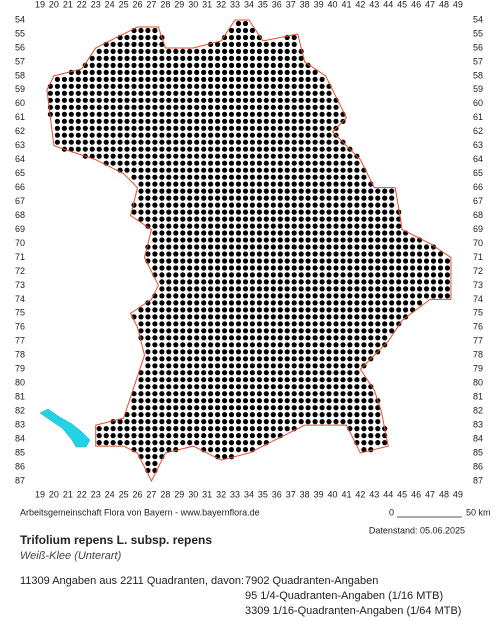  What do you see at coordinates (319, 494) in the screenshot?
I see `x-label: 39` at bounding box center [319, 494].